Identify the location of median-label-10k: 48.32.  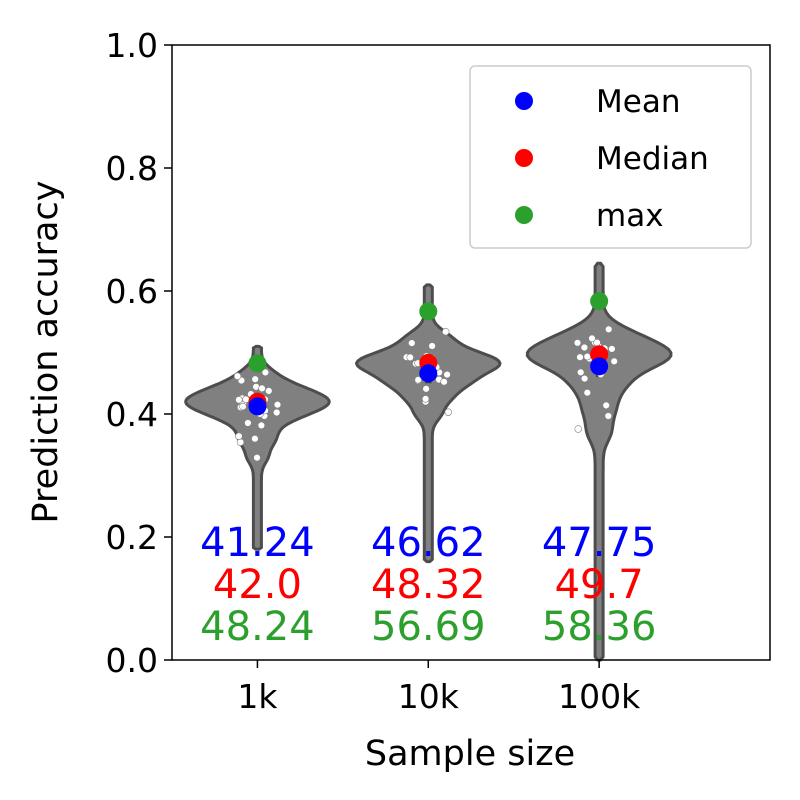
(428, 585).